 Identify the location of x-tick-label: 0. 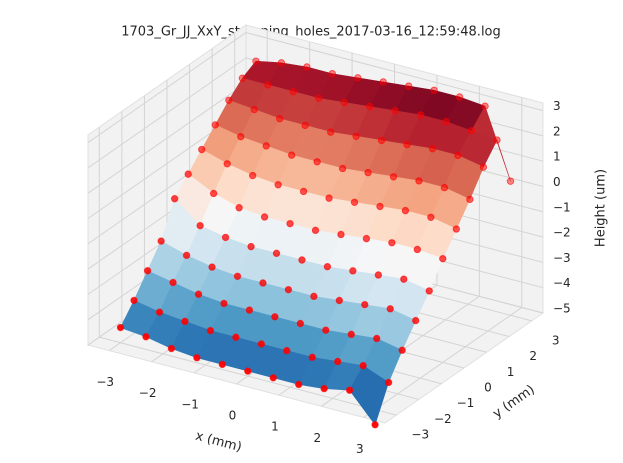
(233, 416).